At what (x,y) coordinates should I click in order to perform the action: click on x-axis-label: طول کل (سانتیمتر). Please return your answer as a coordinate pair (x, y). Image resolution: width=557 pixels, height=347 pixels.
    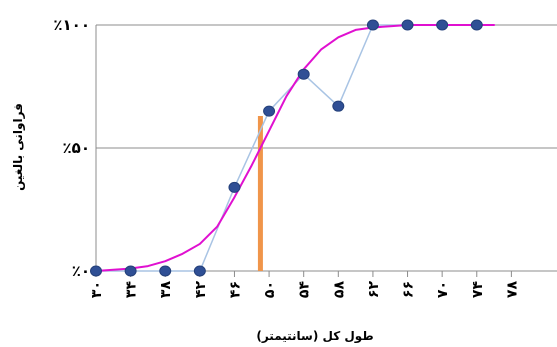
    Looking at the image, I should click on (314, 336).